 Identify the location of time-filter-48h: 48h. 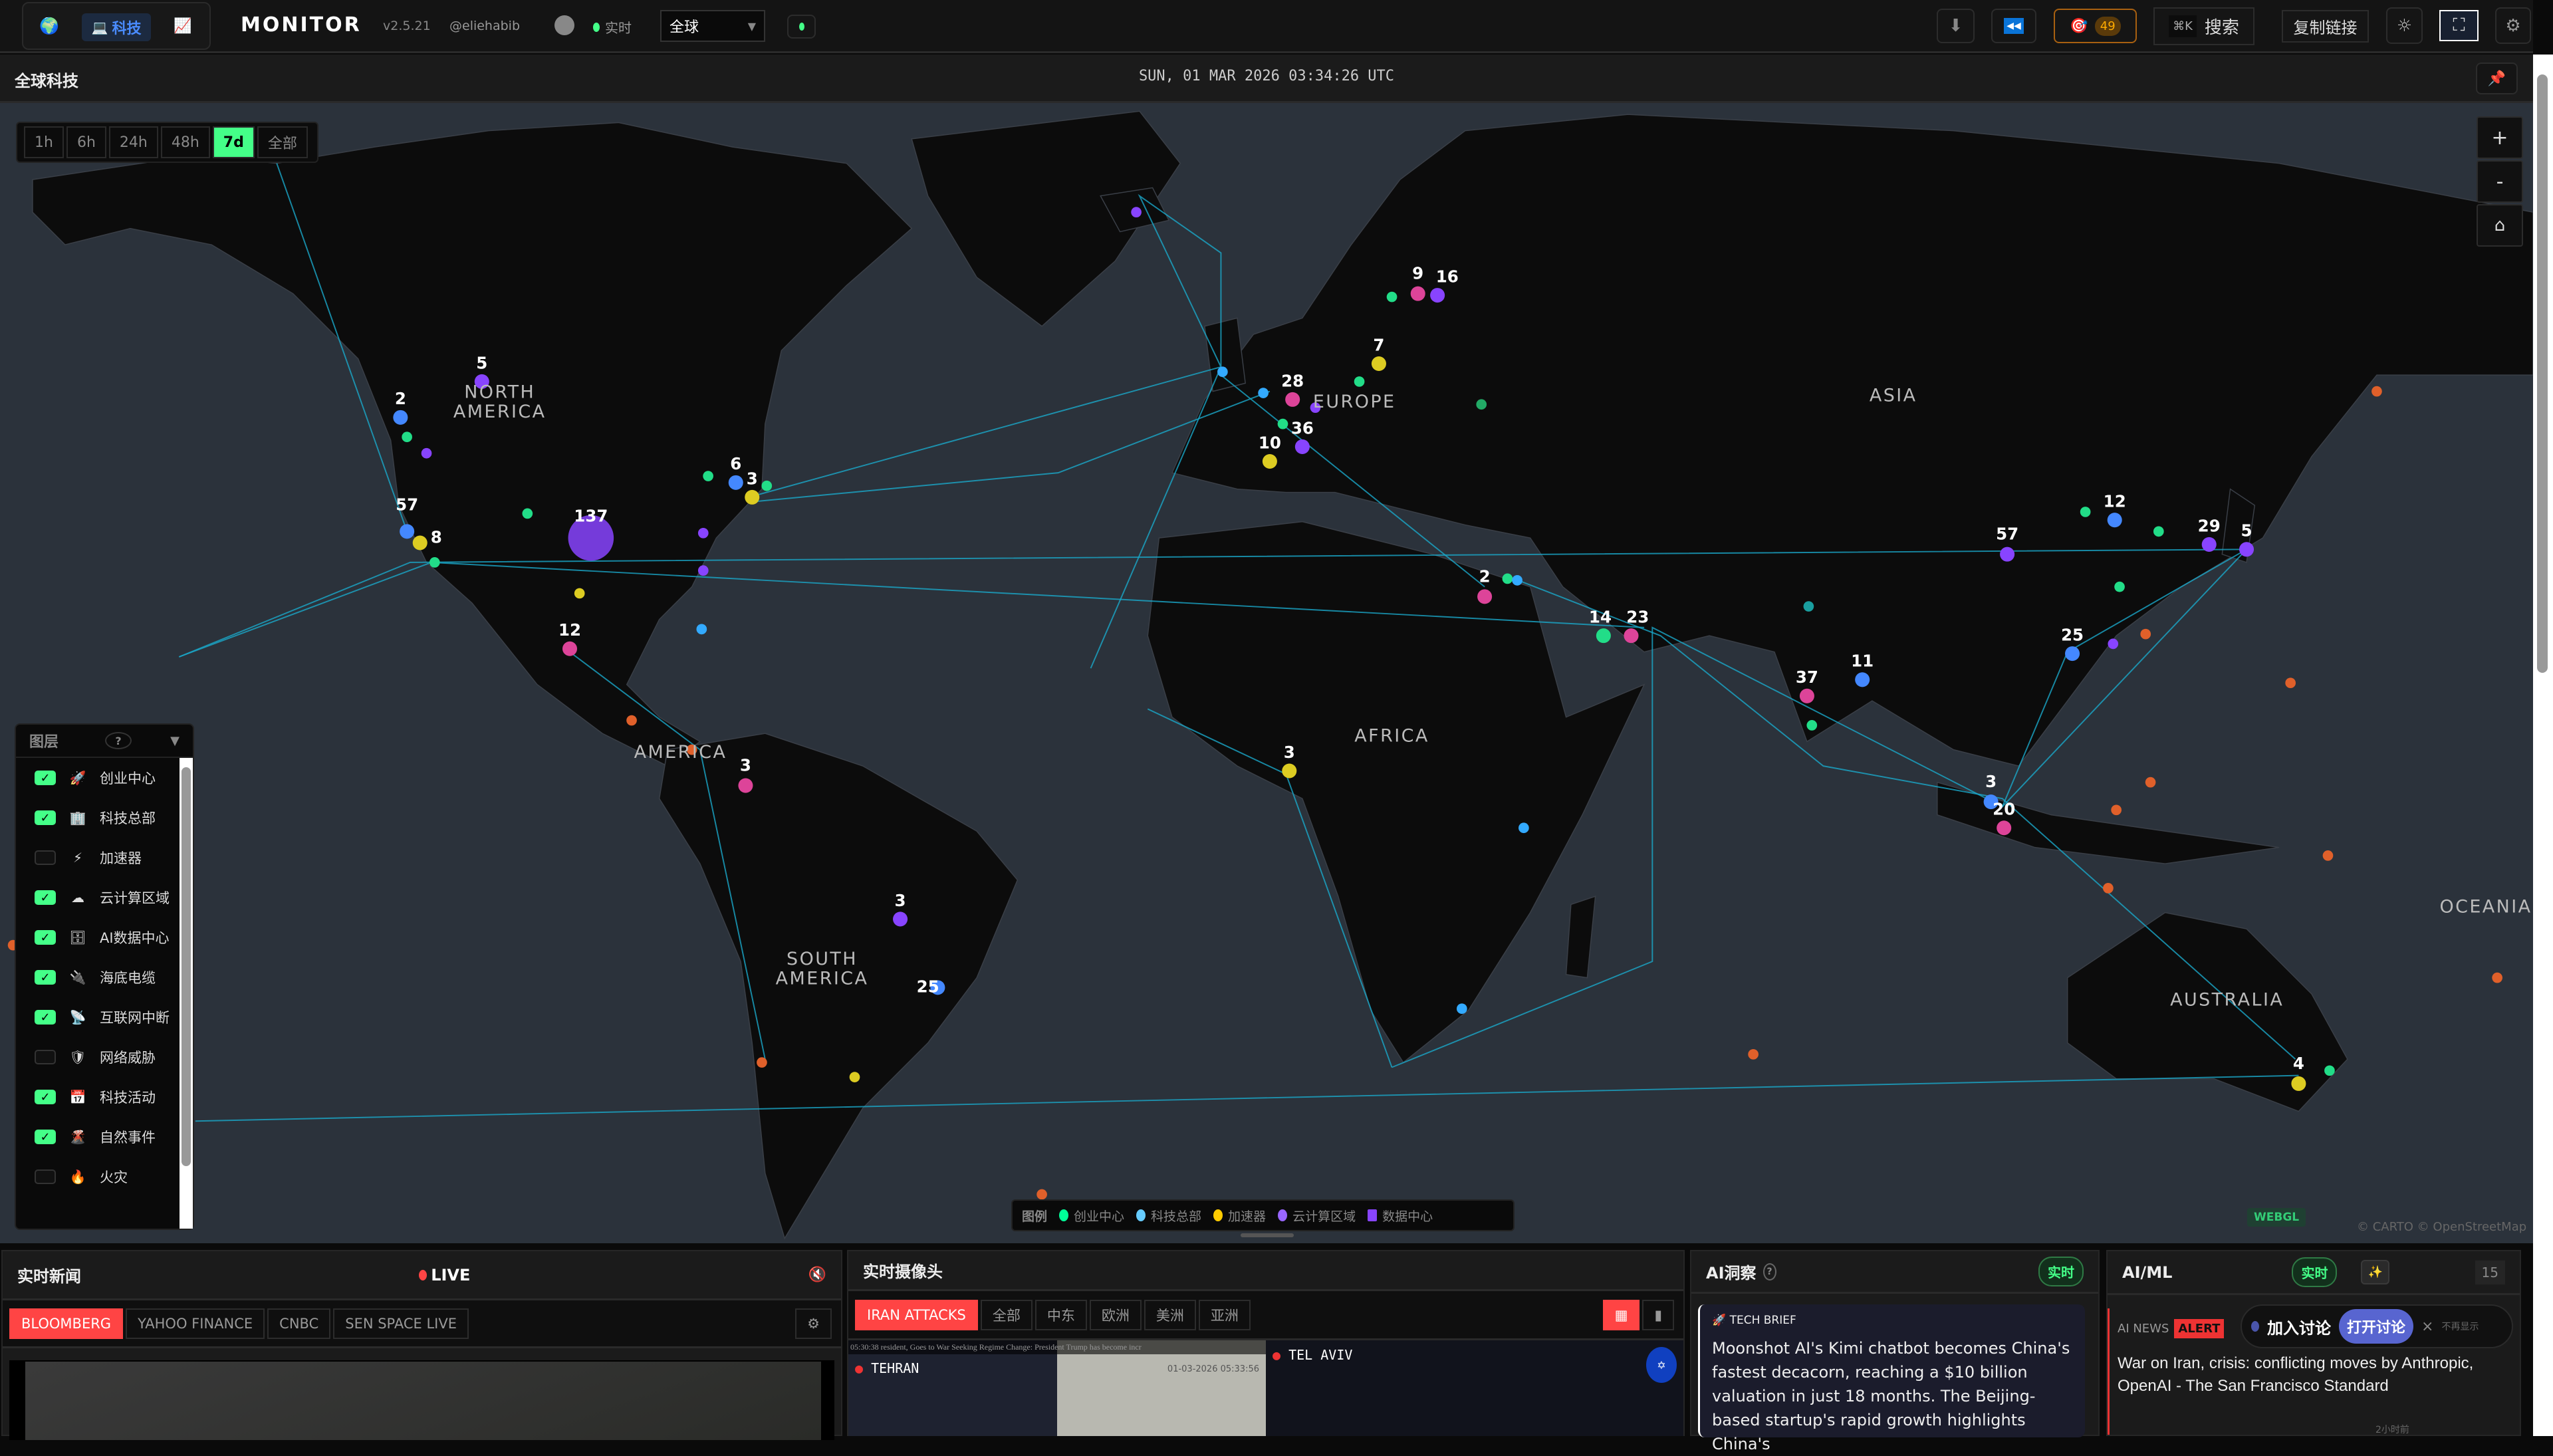
(185, 142).